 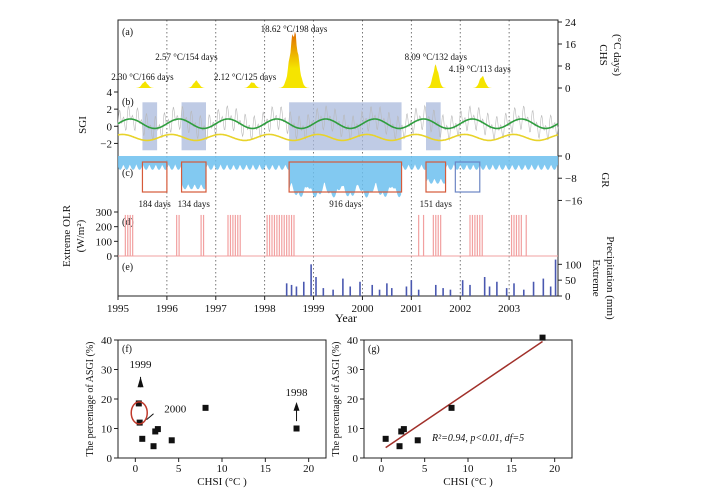 I want to click on panel-g-ytick-label-0: 0, so click(x=356, y=459).